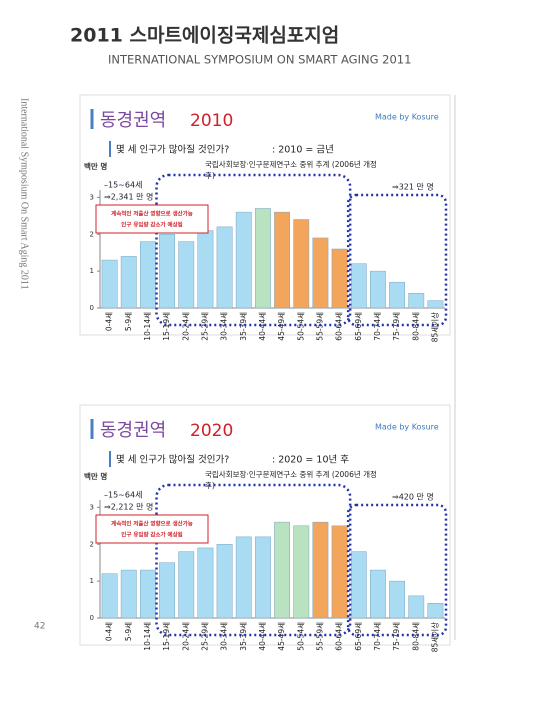  What do you see at coordinates (92, 581) in the screenshot?
I see `y-tick-label: 1` at bounding box center [92, 581].